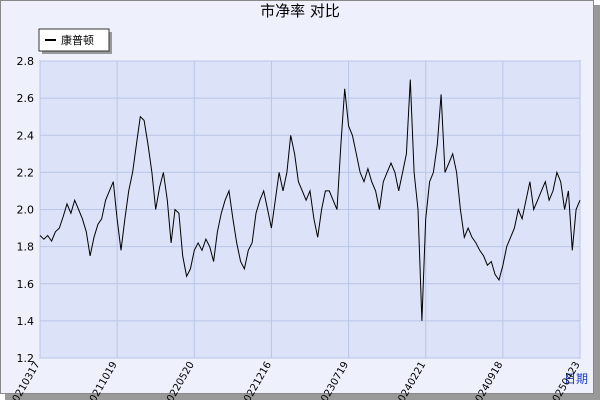 This screenshot has height=400, width=600. I want to click on legend-label: 康普顿, so click(77, 40).